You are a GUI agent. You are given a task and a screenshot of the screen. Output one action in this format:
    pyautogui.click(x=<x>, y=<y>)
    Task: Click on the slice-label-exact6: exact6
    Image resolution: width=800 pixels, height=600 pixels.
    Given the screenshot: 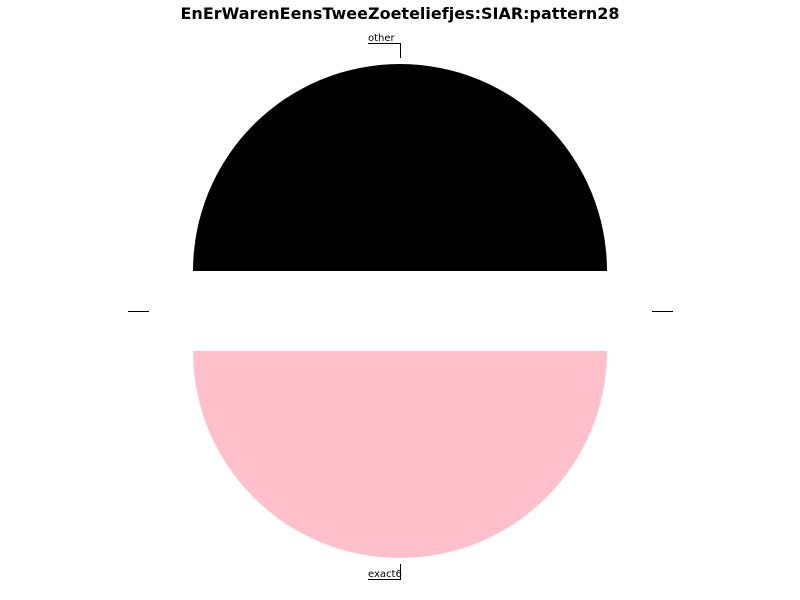 What is the action you would take?
    pyautogui.click(x=385, y=574)
    